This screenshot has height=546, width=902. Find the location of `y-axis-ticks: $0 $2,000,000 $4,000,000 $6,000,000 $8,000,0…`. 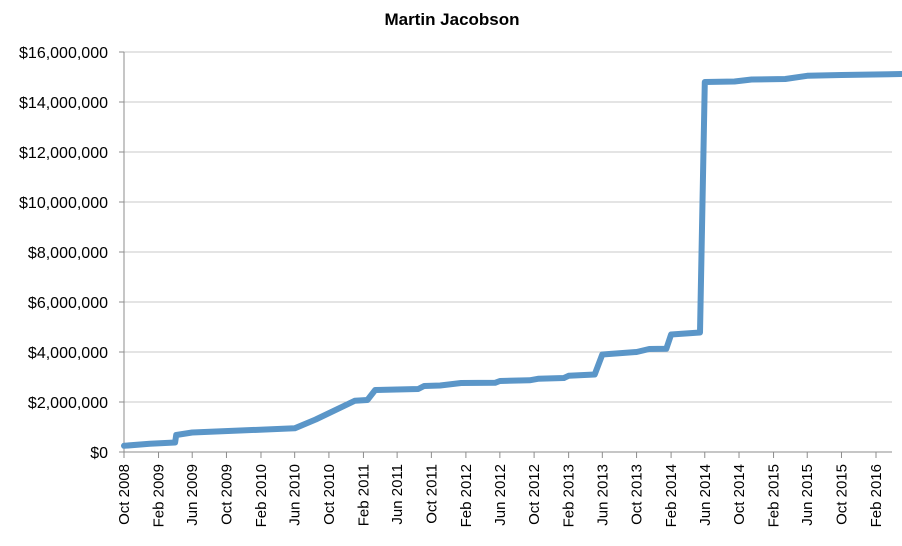

y-axis-ticks: $0 $2,000,000 $4,000,000 $6,000,000 $8,000,0… is located at coordinates (71, 253).